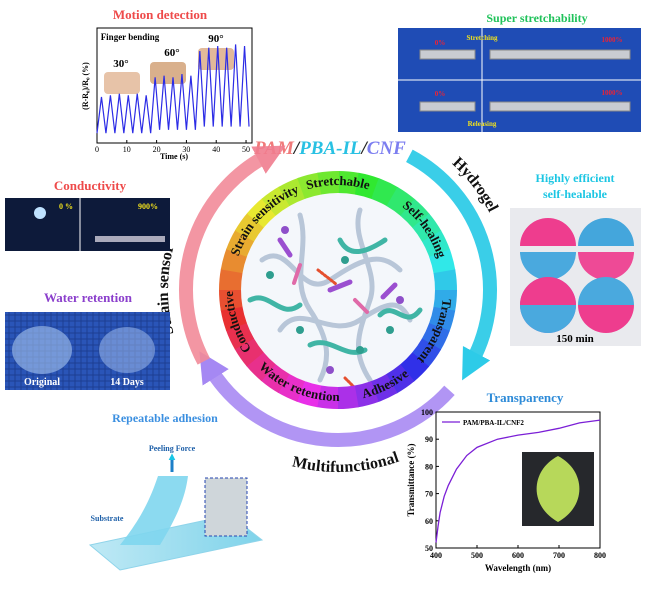  I want to click on x-tick-label: 800, so click(600, 555).